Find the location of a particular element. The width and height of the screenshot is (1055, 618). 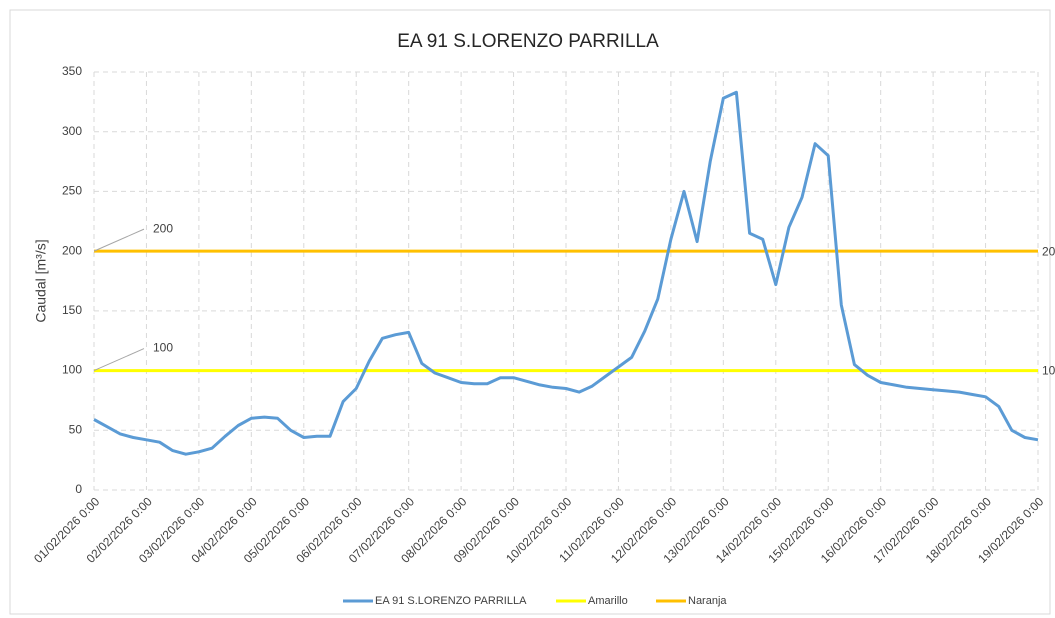

legend-label: Amarillo is located at coordinates (608, 601).